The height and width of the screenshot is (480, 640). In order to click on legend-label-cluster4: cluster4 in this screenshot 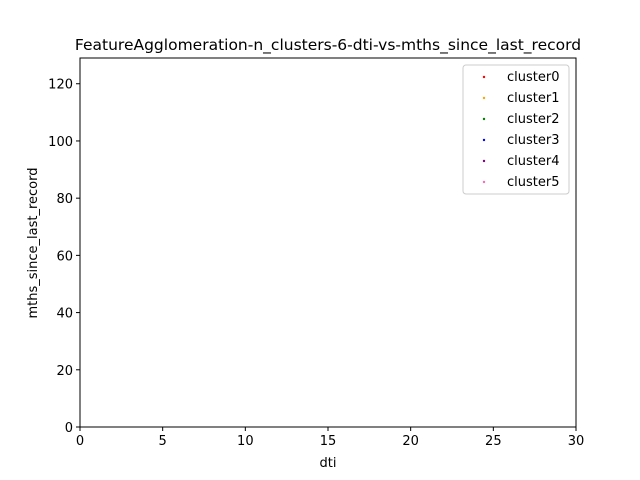, I will do `click(533, 161)`.